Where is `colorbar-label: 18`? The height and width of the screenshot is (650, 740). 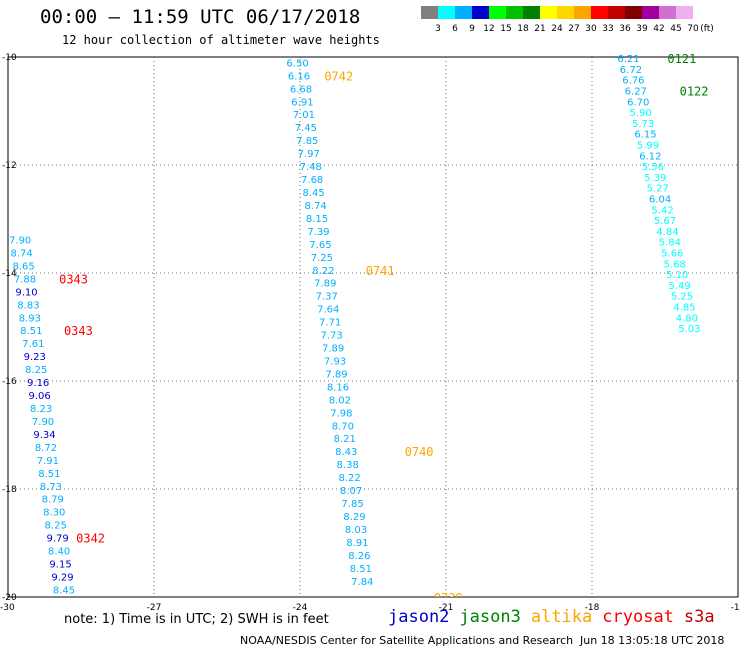
colorbar-label: 18 is located at coordinates (523, 29).